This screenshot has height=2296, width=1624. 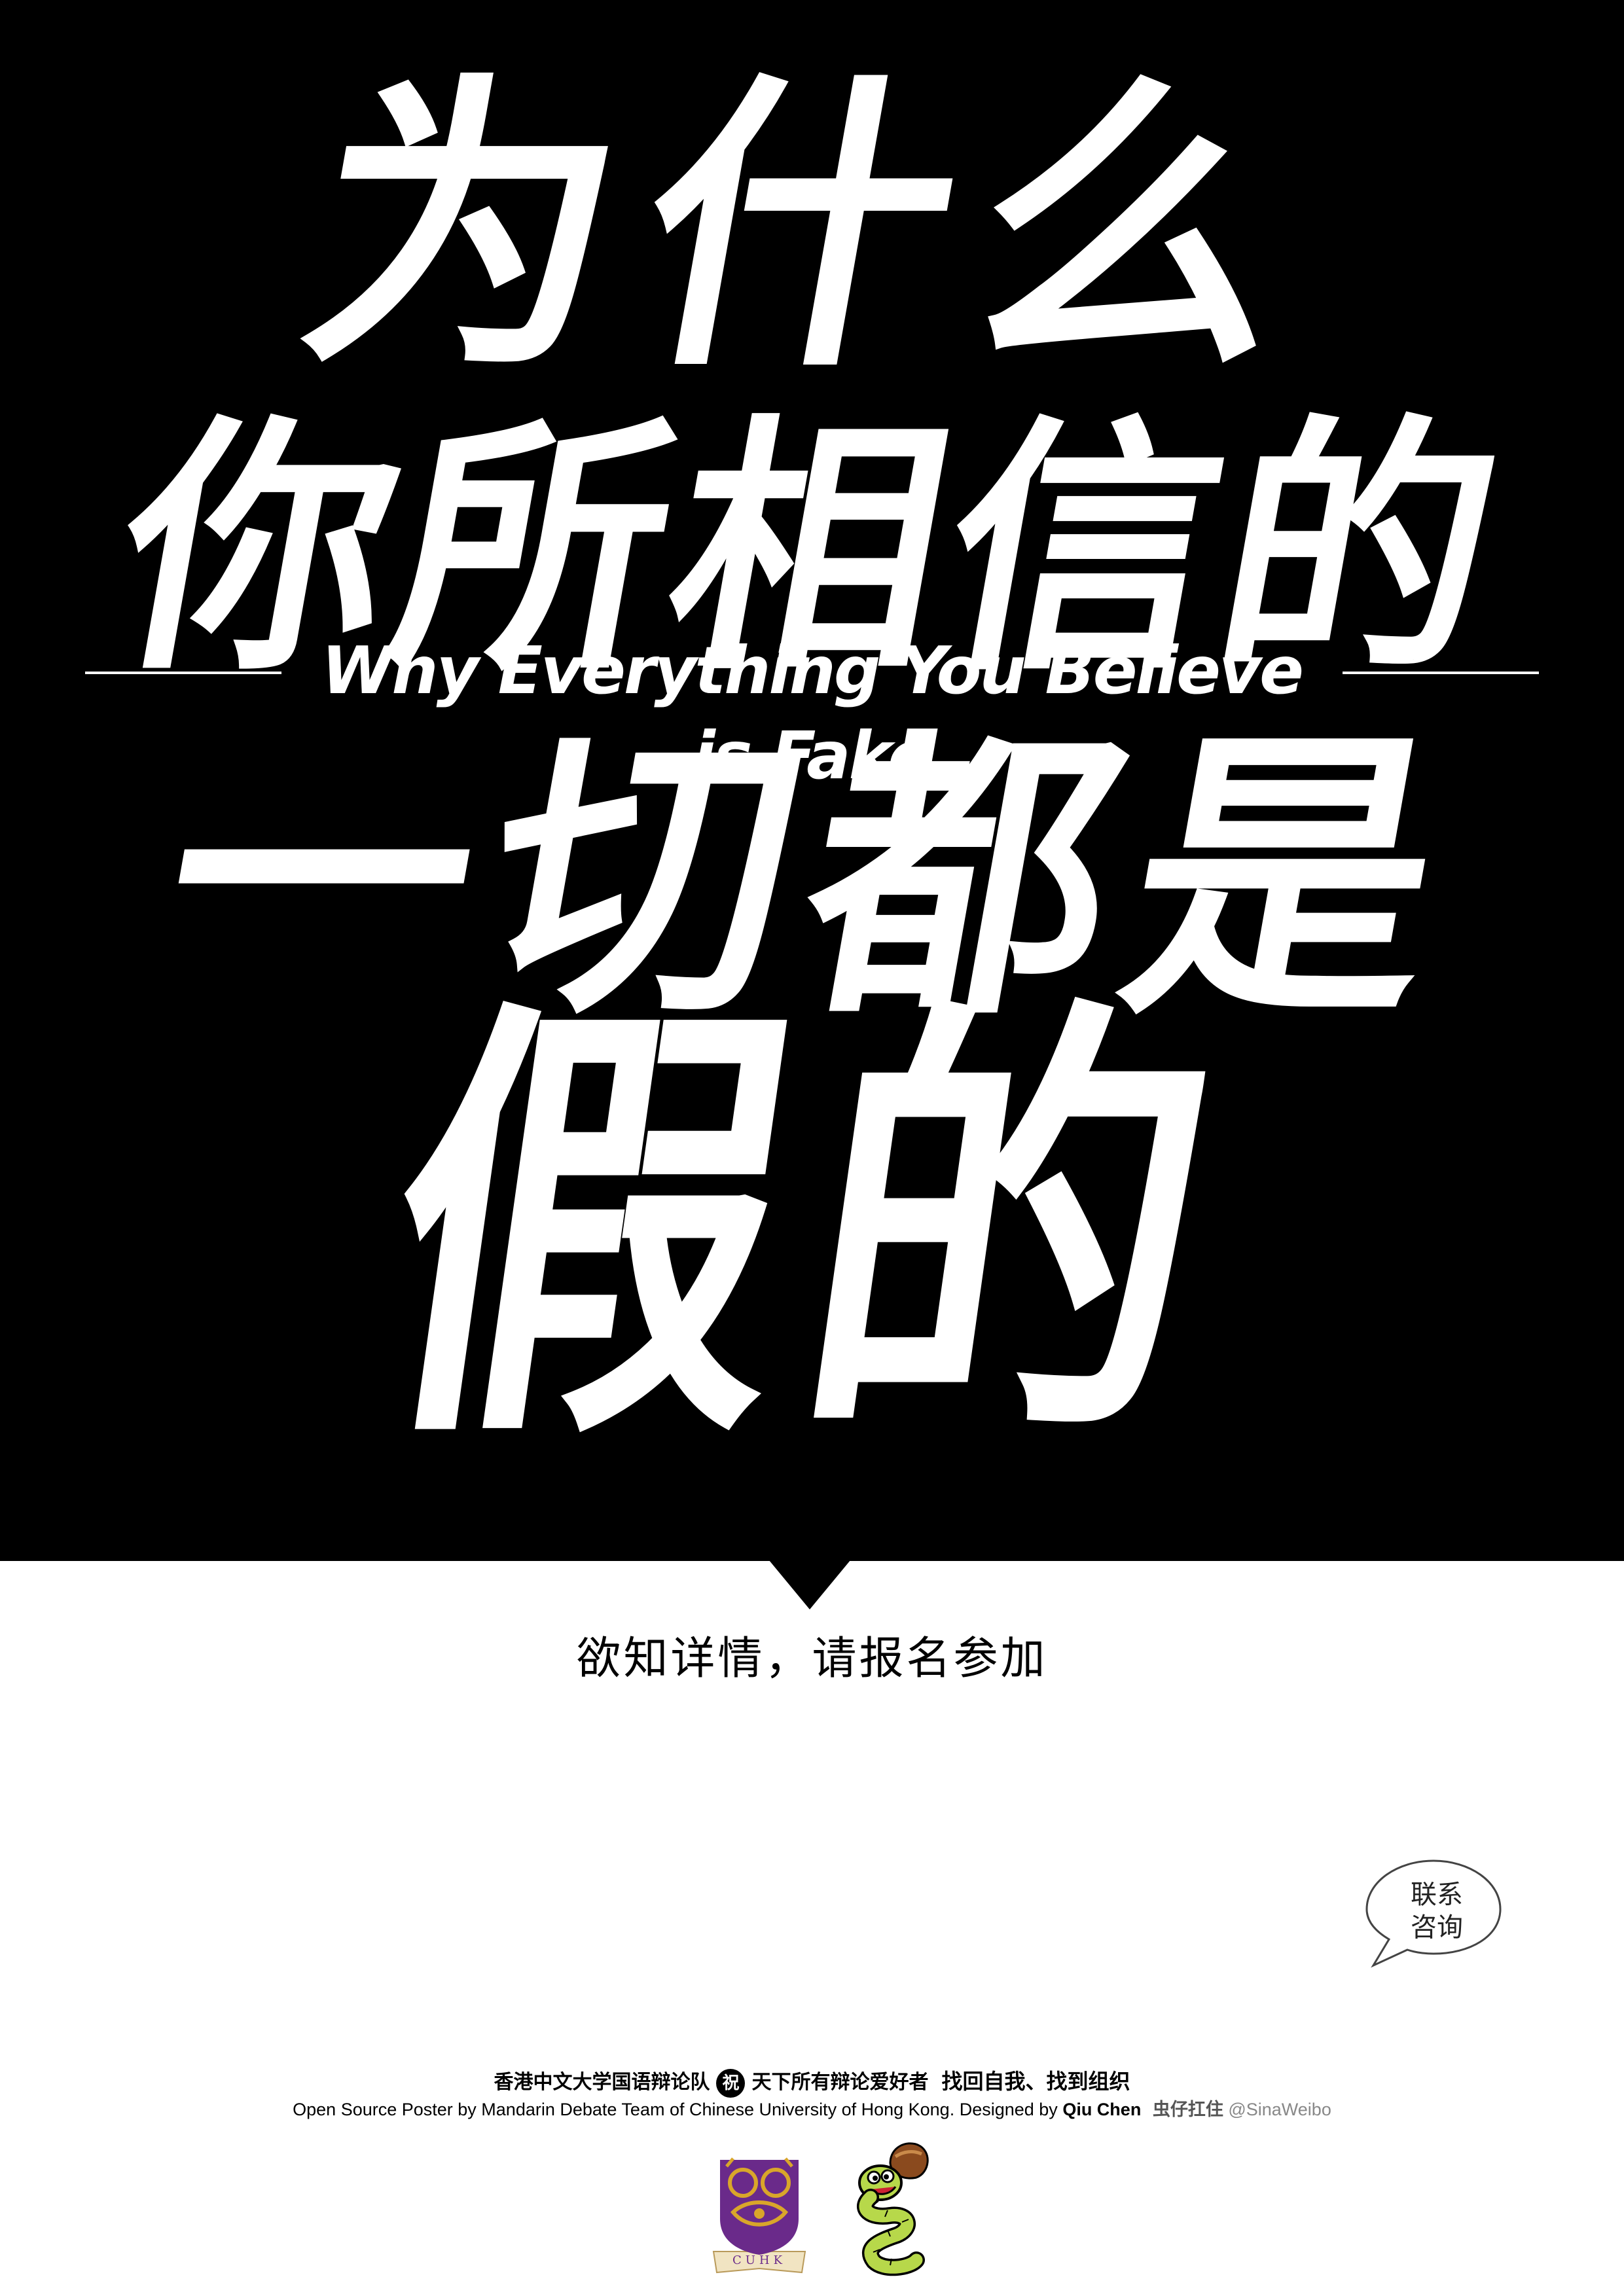 I want to click on subtitle-rule-right, so click(x=1441, y=673).